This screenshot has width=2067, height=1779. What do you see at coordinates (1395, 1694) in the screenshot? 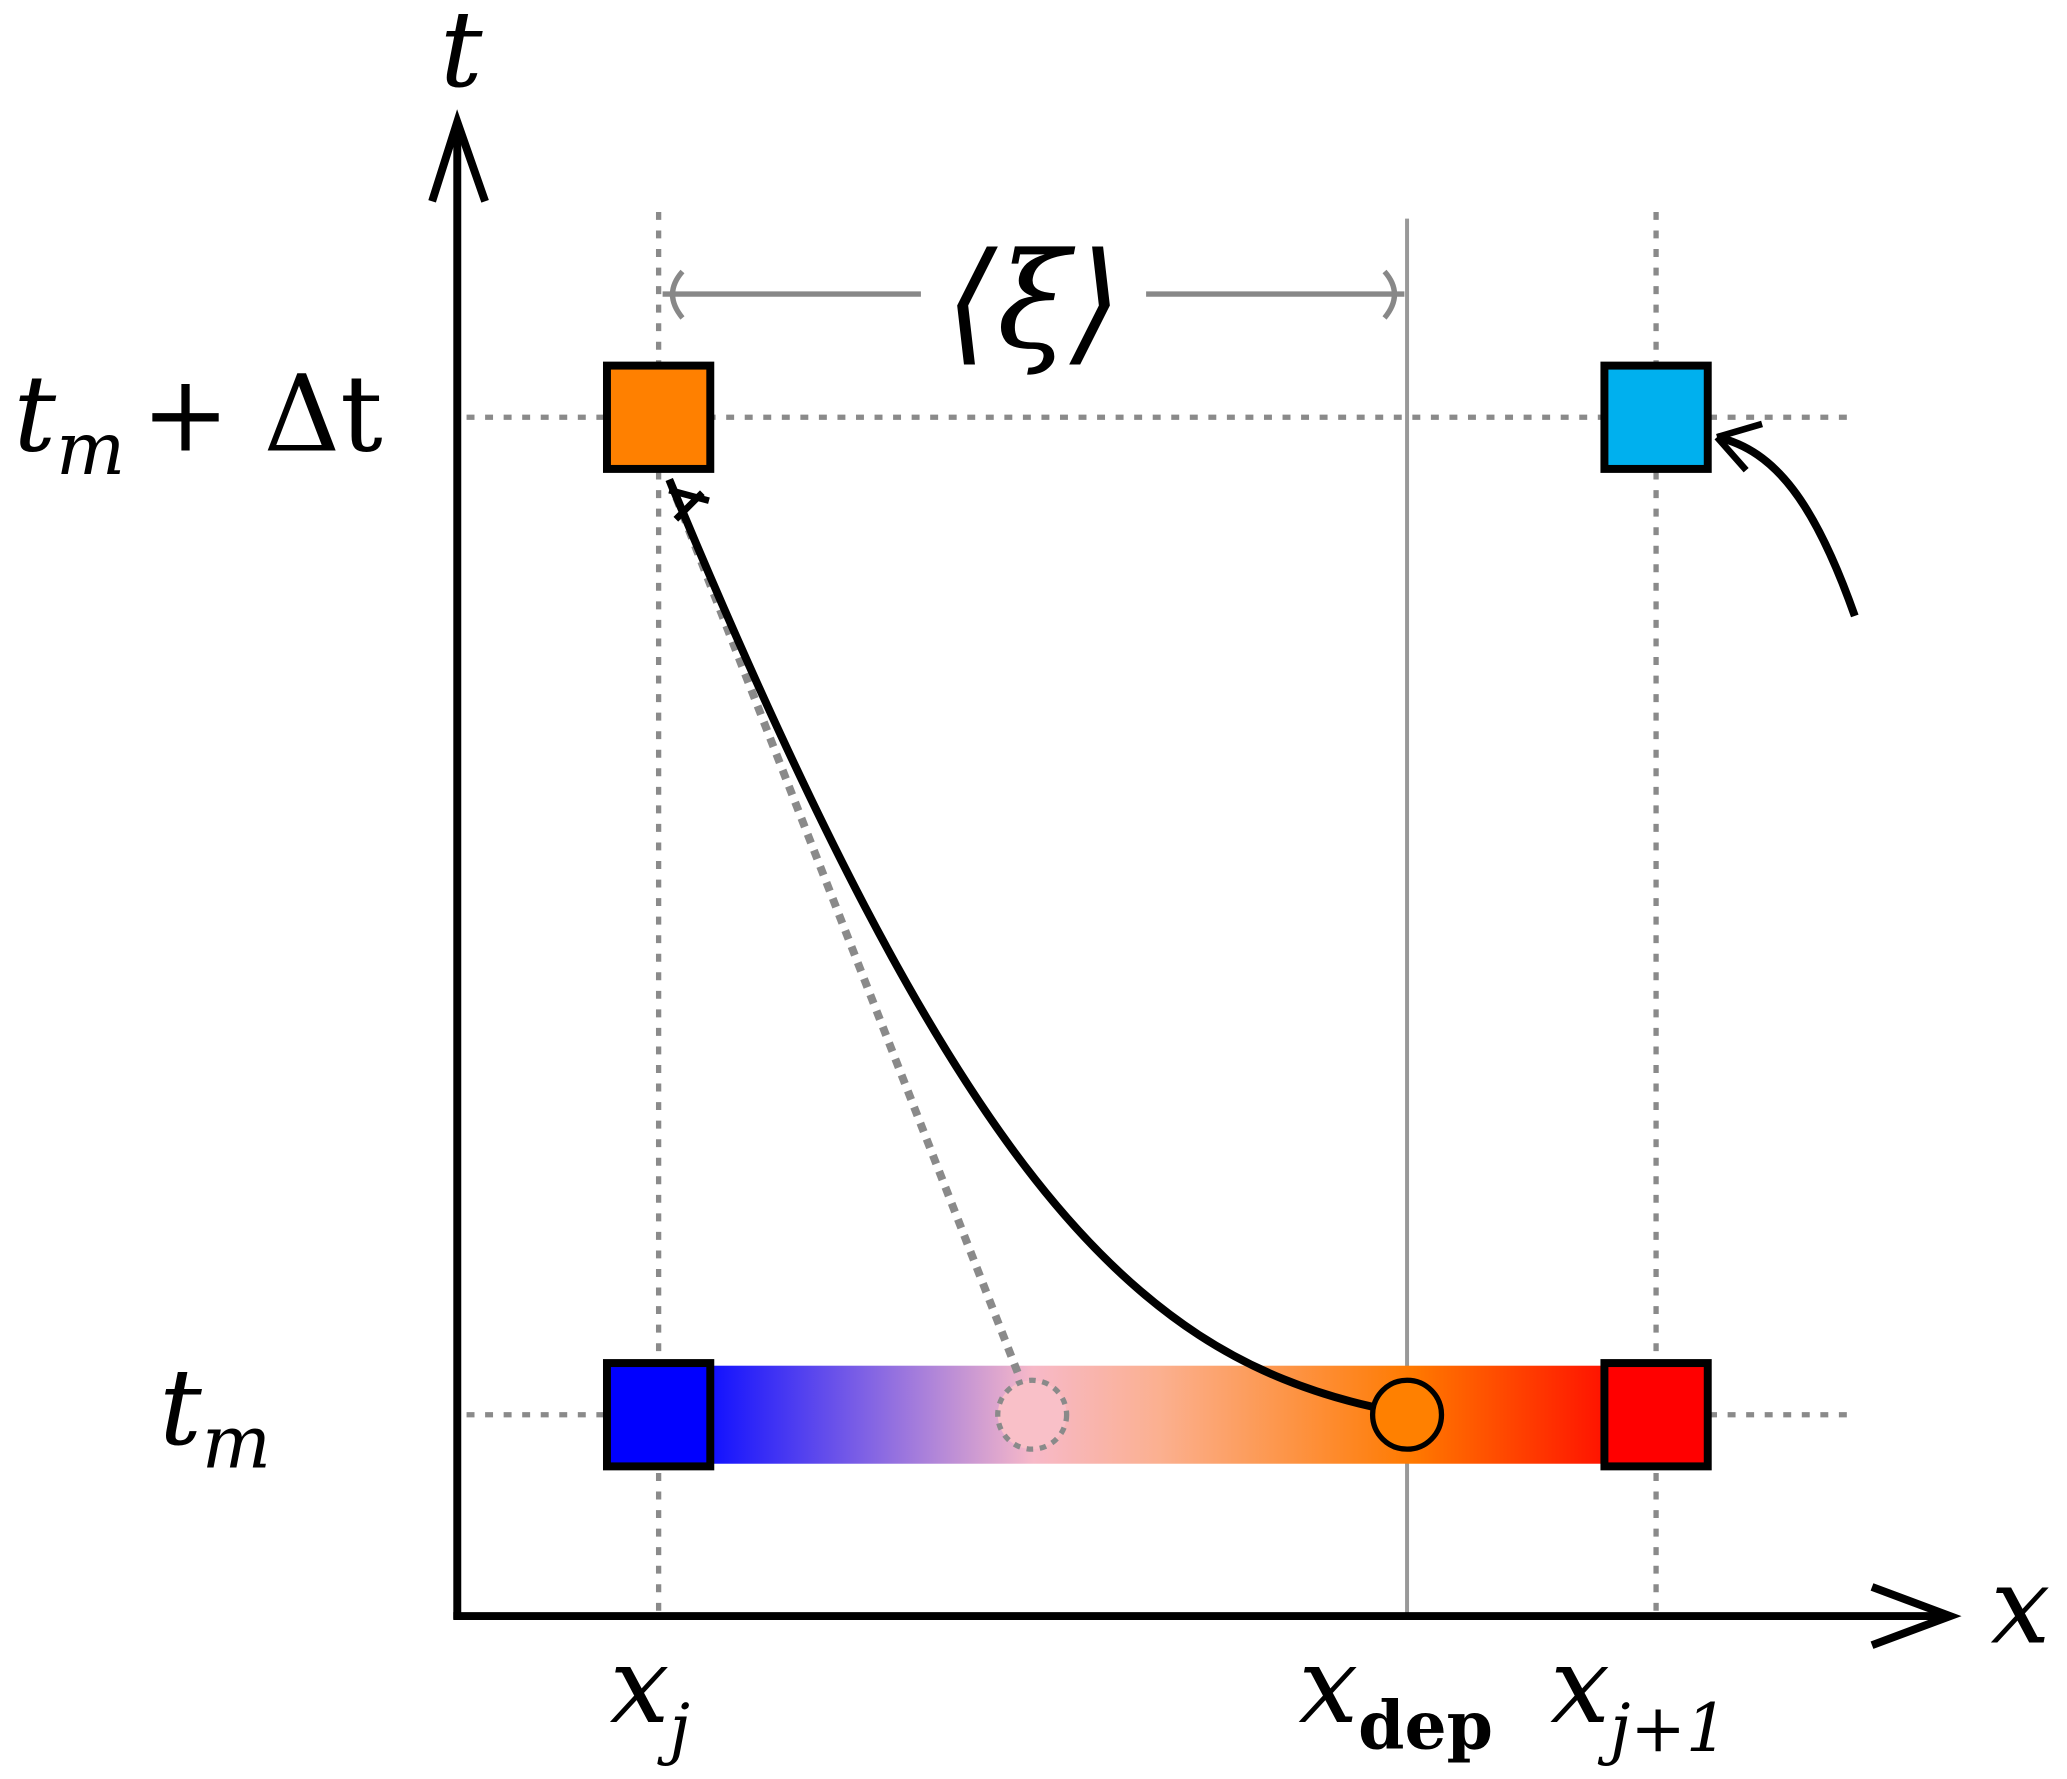
I see `xdep-label: xdep` at bounding box center [1395, 1694].